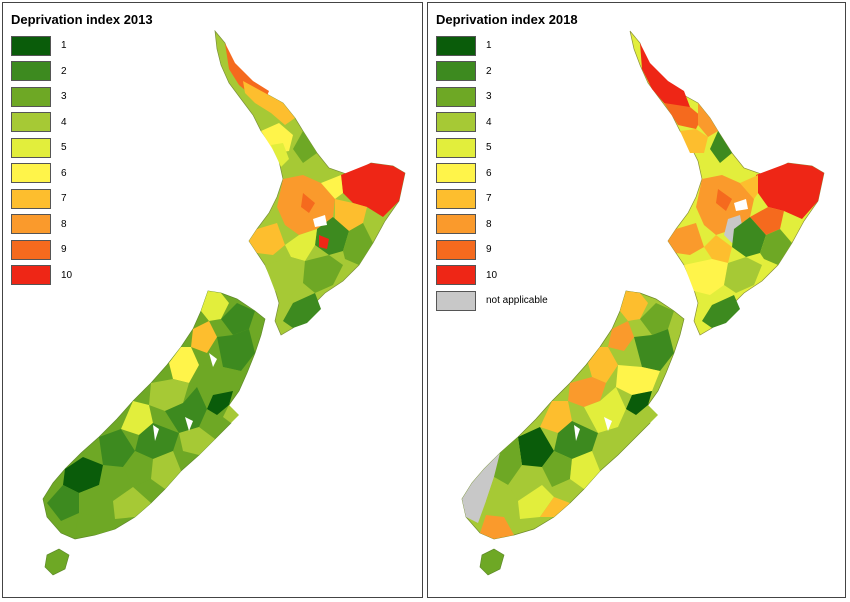 This screenshot has height=602, width=850. What do you see at coordinates (517, 301) in the screenshot?
I see `legend-label: not applicable` at bounding box center [517, 301].